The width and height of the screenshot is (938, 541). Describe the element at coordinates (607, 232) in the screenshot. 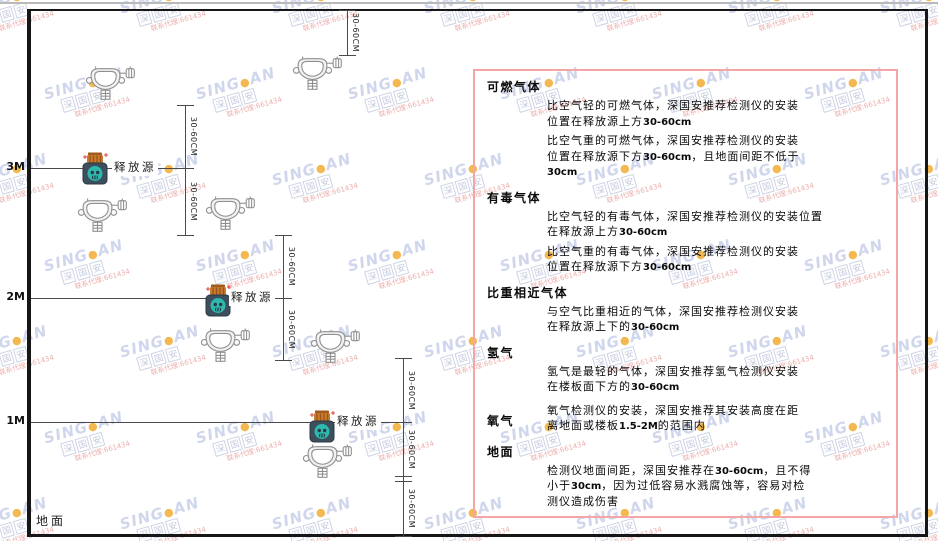

I see `paragraph-line: 在释放源上方30-60cm` at that location.